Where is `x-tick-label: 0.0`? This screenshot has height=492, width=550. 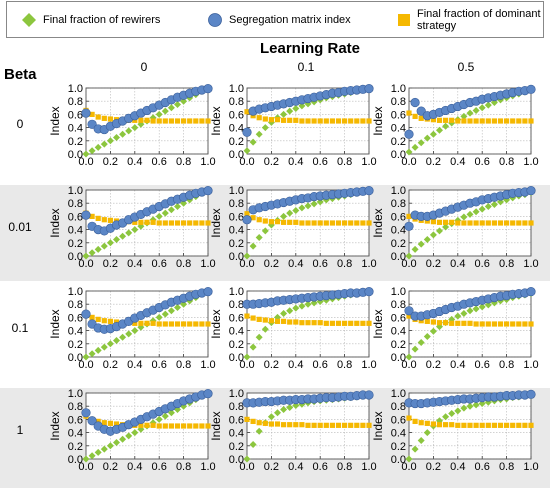
x-tick-label: 0.0 is located at coordinates (246, 162).